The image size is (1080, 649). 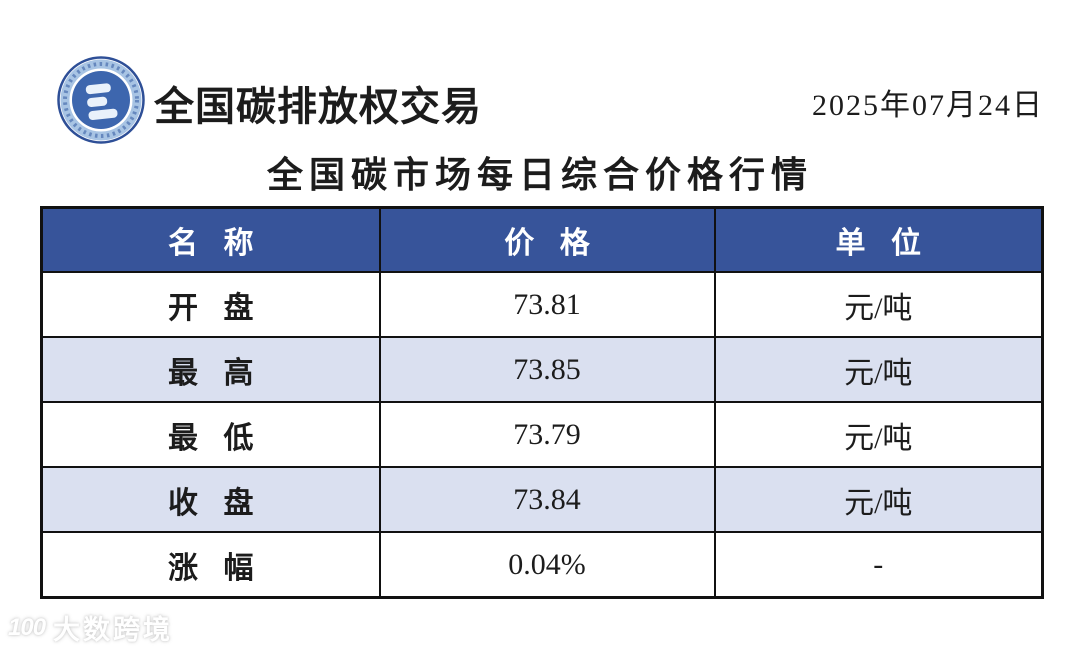 I want to click on column-header-price: 价 格, so click(x=547, y=239).